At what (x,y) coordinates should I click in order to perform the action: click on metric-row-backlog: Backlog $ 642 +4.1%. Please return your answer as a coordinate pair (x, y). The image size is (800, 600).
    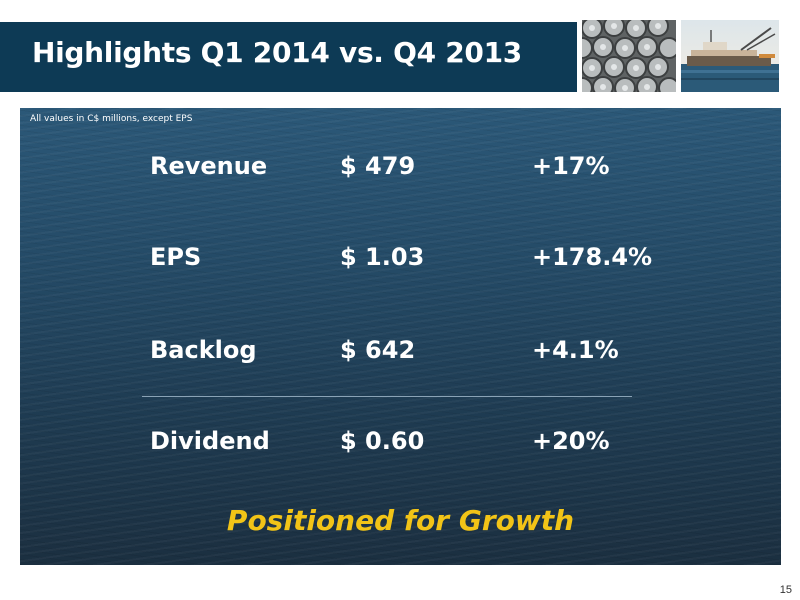
    Looking at the image, I should click on (400, 356).